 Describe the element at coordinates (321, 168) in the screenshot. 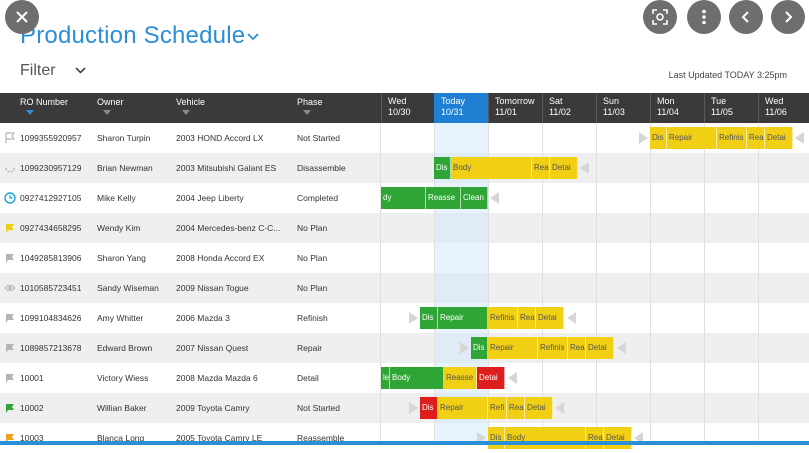

I see `phase-label: Disassemble` at that location.